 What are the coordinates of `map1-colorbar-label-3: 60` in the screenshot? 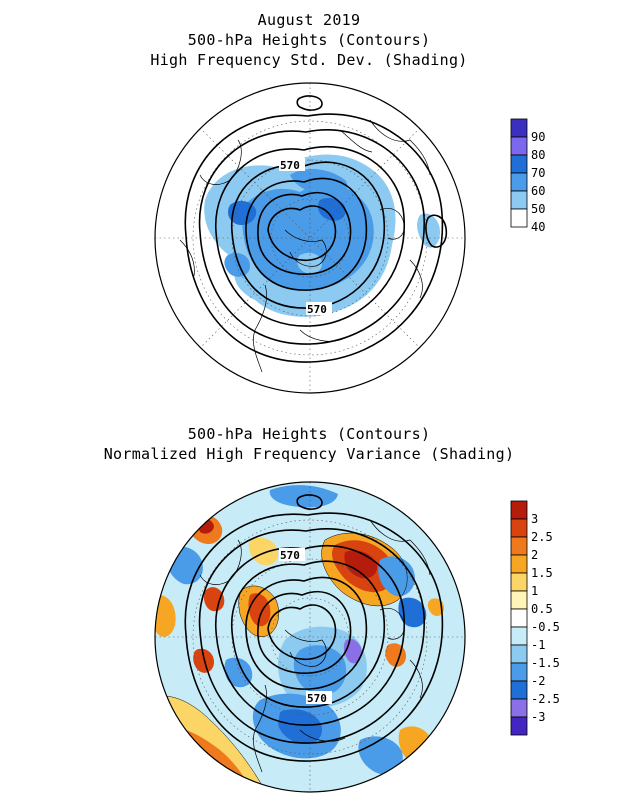 It's located at (538, 191).